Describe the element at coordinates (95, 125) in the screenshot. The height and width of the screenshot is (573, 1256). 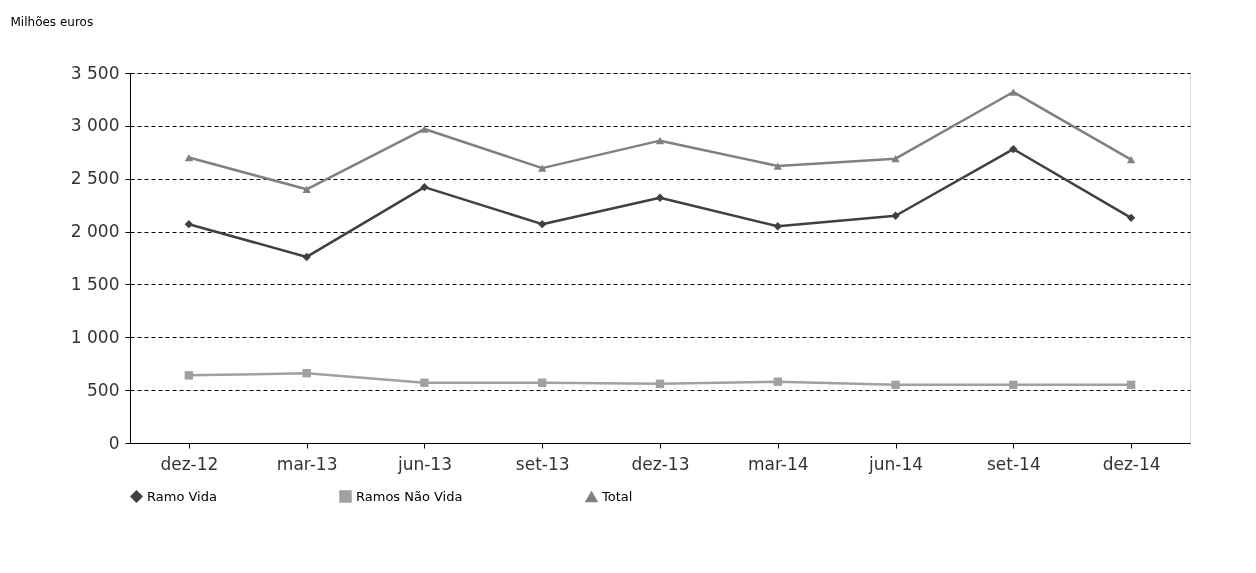
I see `y-tick-label: 3 000` at that location.